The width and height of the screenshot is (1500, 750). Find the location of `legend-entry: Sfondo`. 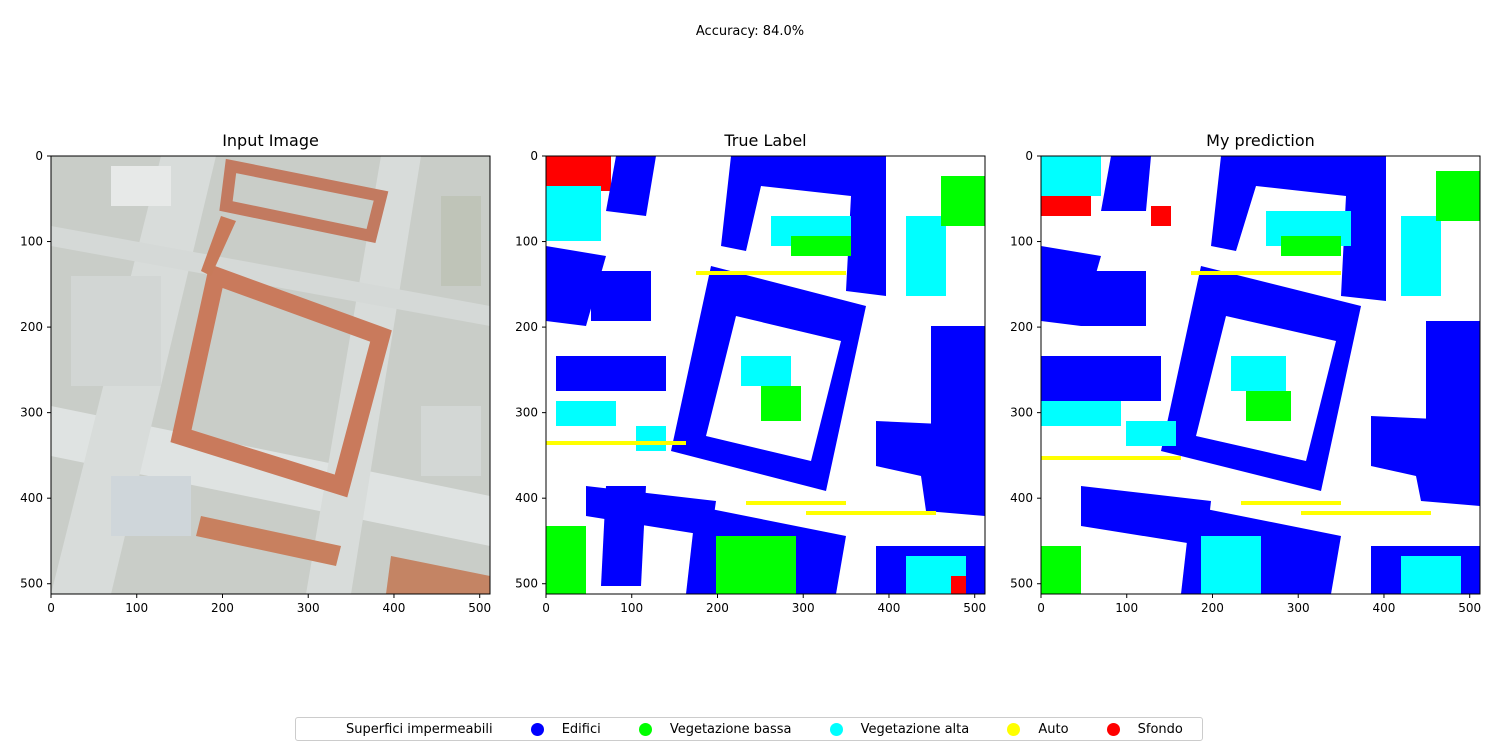

legend-entry: Sfondo is located at coordinates (1144, 729).